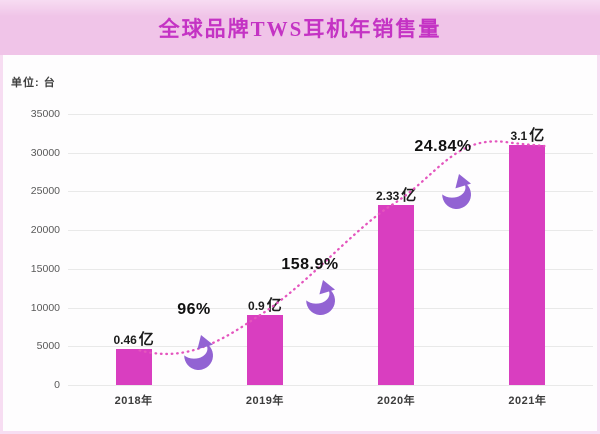 This screenshot has height=434, width=600. I want to click on y-axis-tick-label: 15000, so click(45, 268).